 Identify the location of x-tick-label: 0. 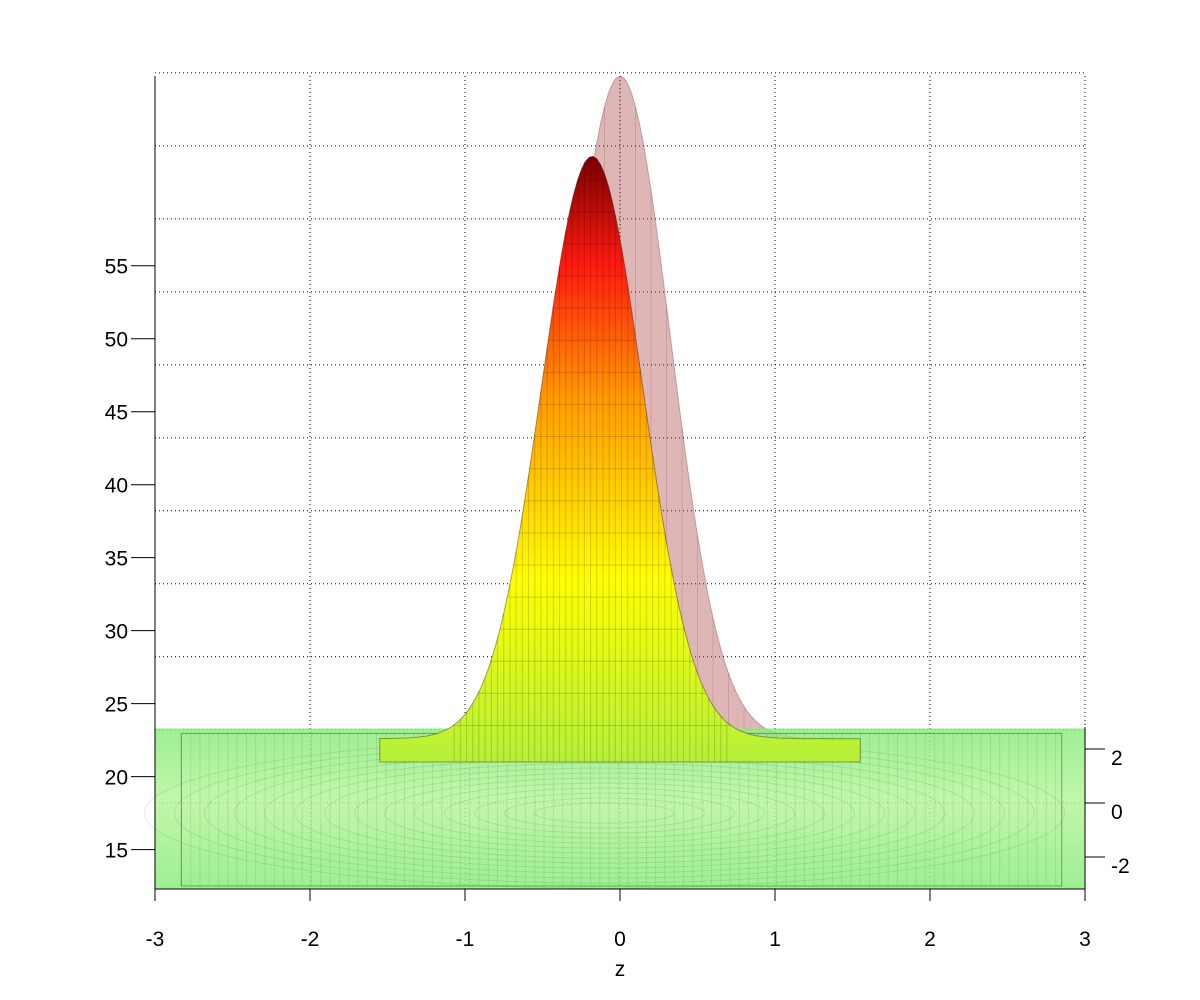
(620, 939).